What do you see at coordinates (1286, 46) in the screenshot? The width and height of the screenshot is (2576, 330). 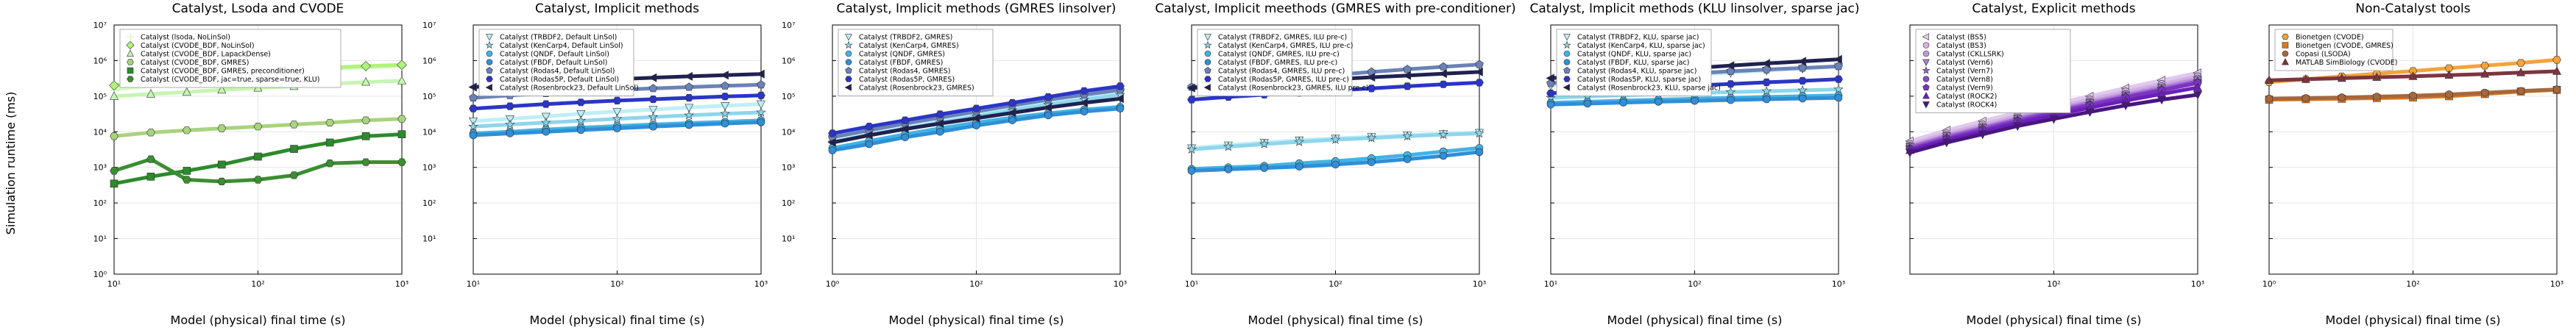 I see `legend-label: Catalyst (KenCarp4, GMRES, ILU pre-c)` at bounding box center [1286, 46].